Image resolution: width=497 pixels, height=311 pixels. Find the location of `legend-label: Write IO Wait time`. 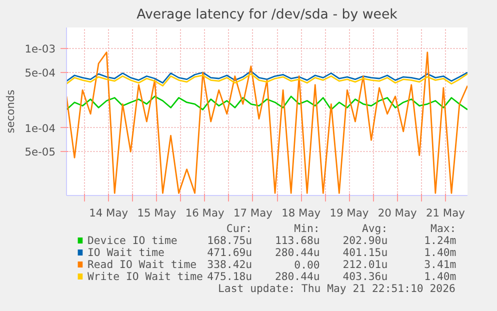

legend-label: Write IO Wait time is located at coordinates (145, 276).